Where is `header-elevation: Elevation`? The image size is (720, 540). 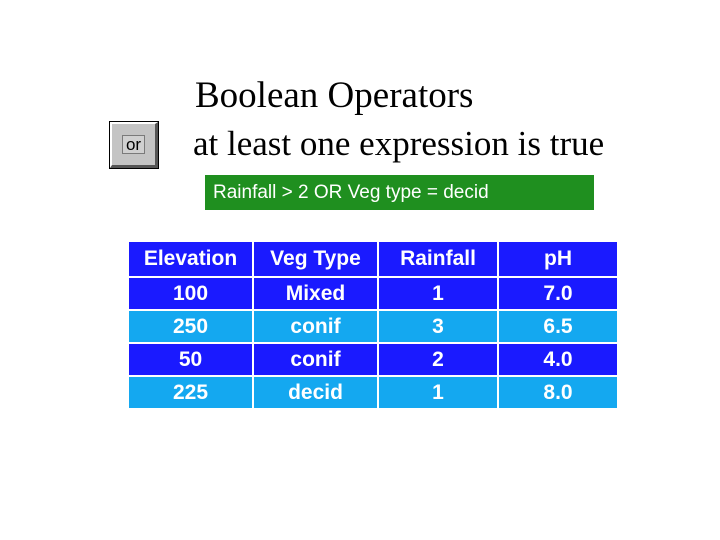 header-elevation: Elevation is located at coordinates (190, 259).